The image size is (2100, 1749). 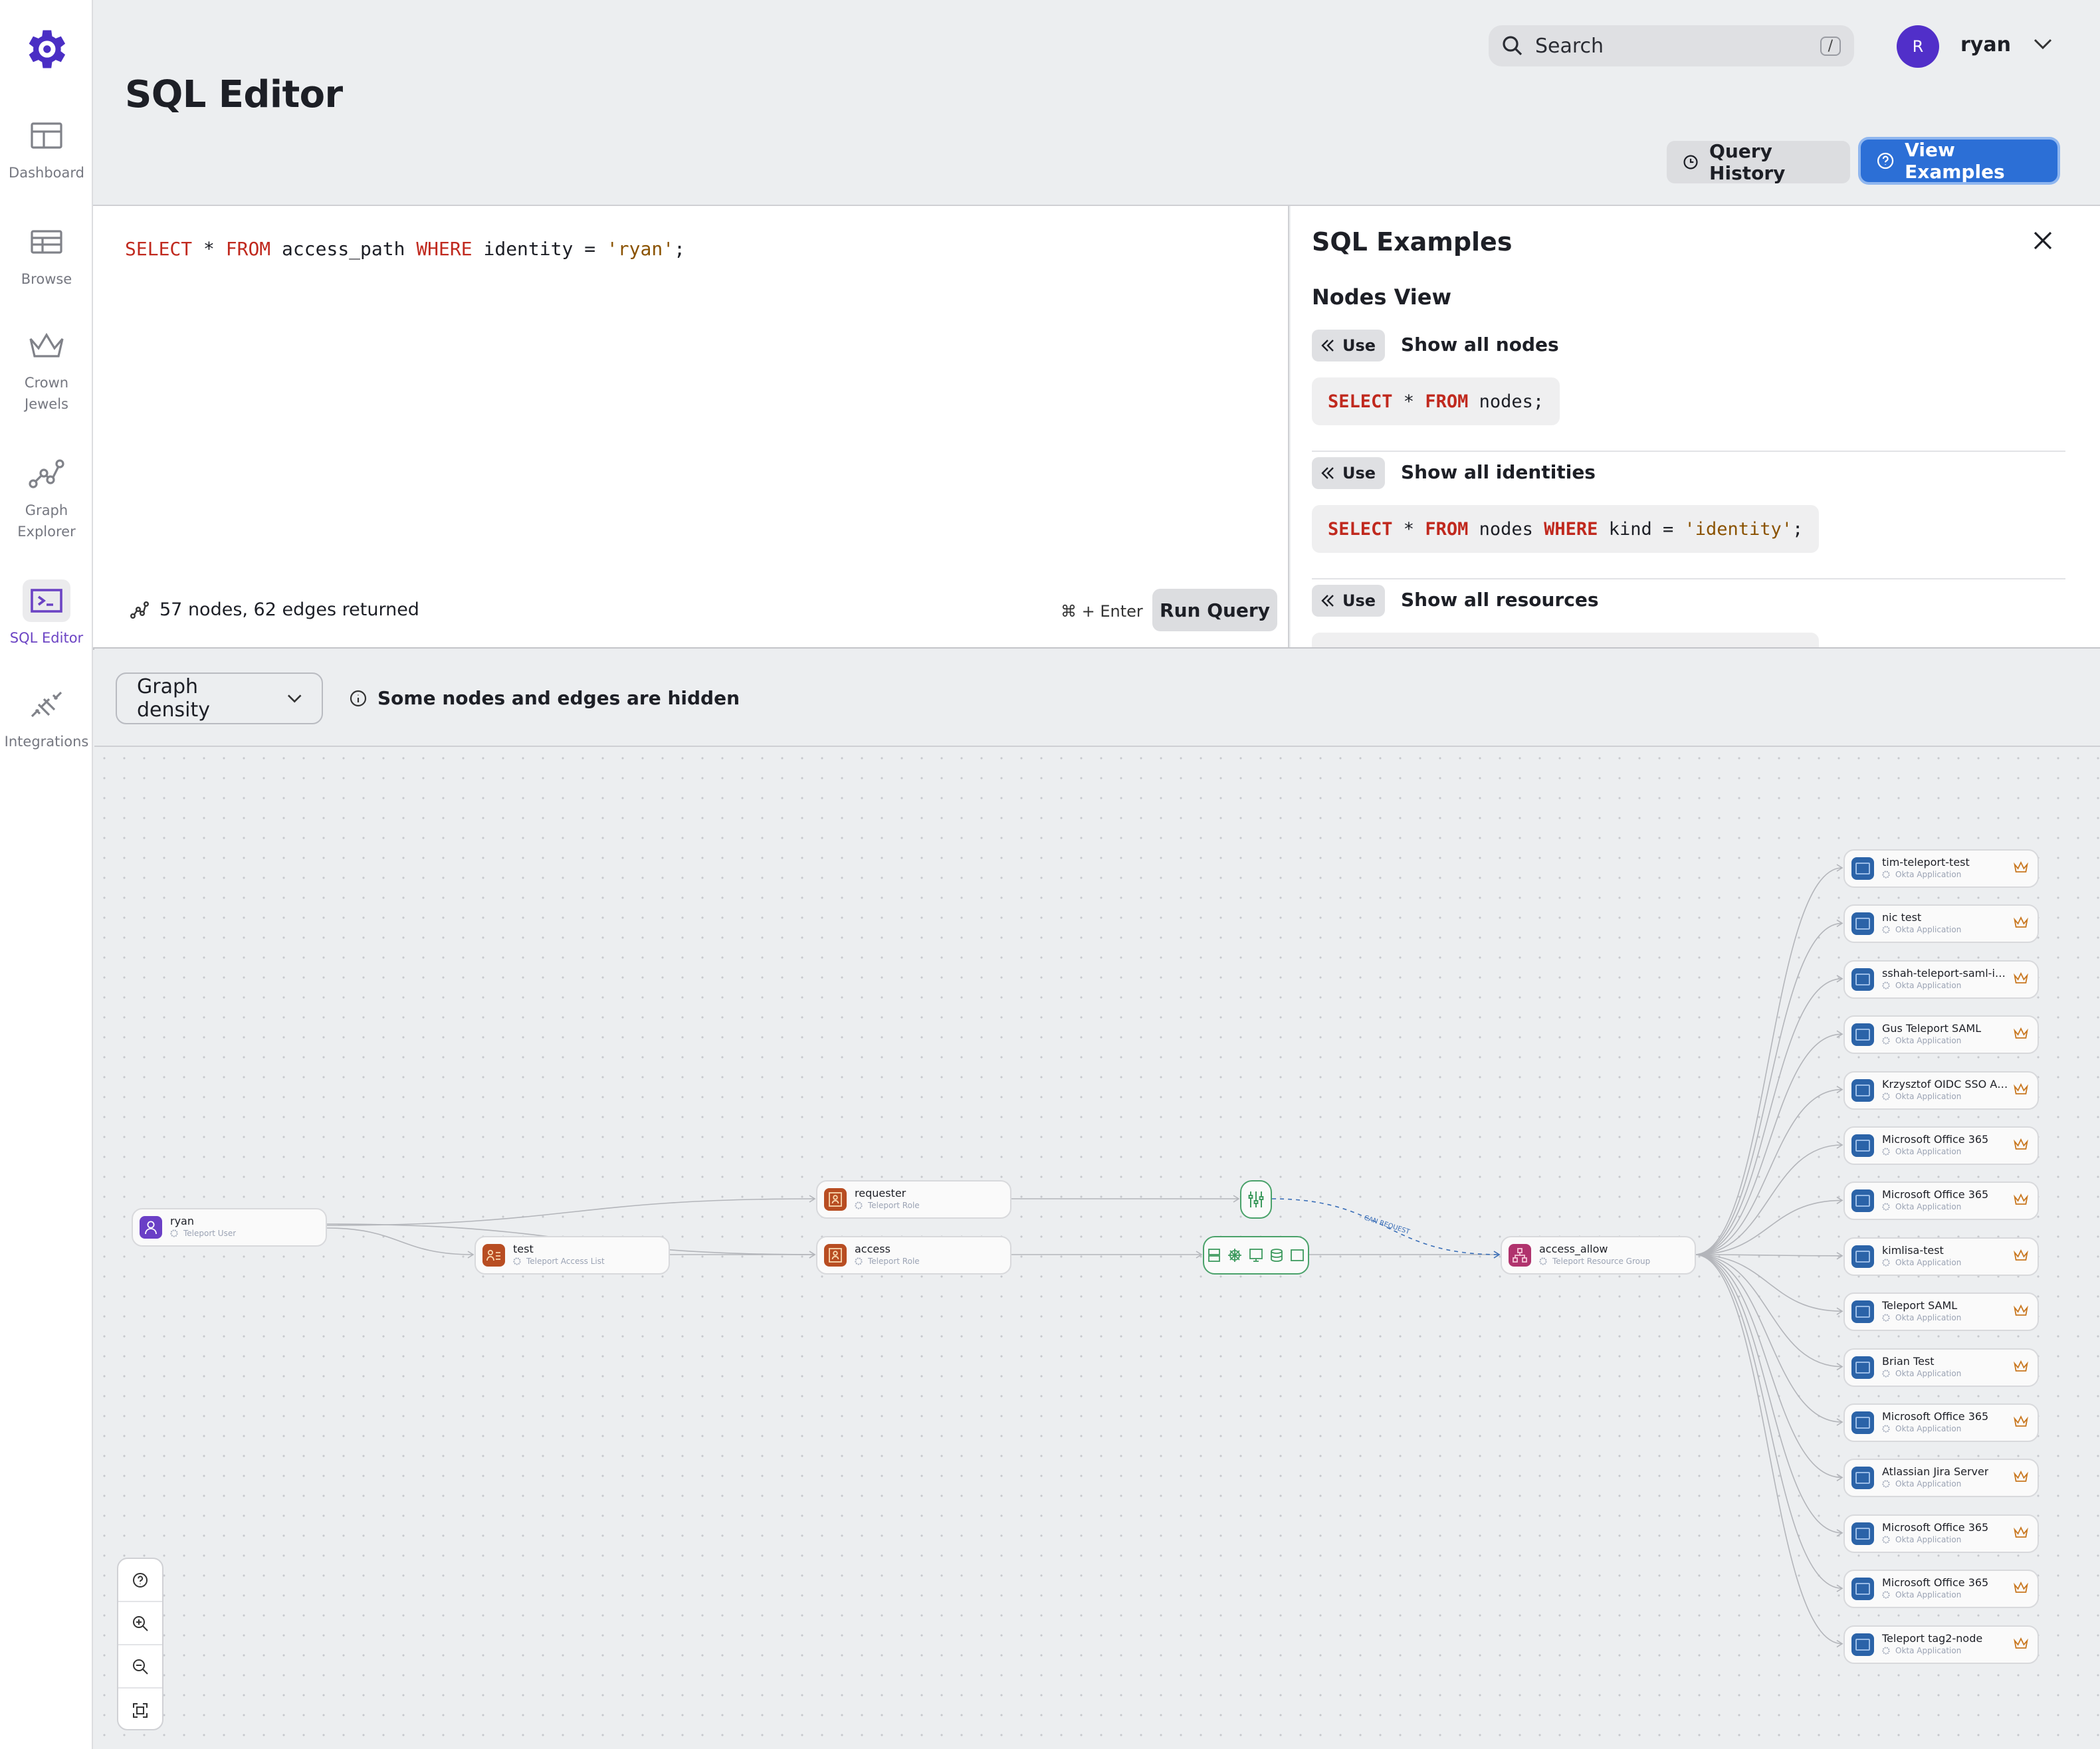 What do you see at coordinates (572, 1255) in the screenshot?
I see `graph-node: test Teleport Access List` at bounding box center [572, 1255].